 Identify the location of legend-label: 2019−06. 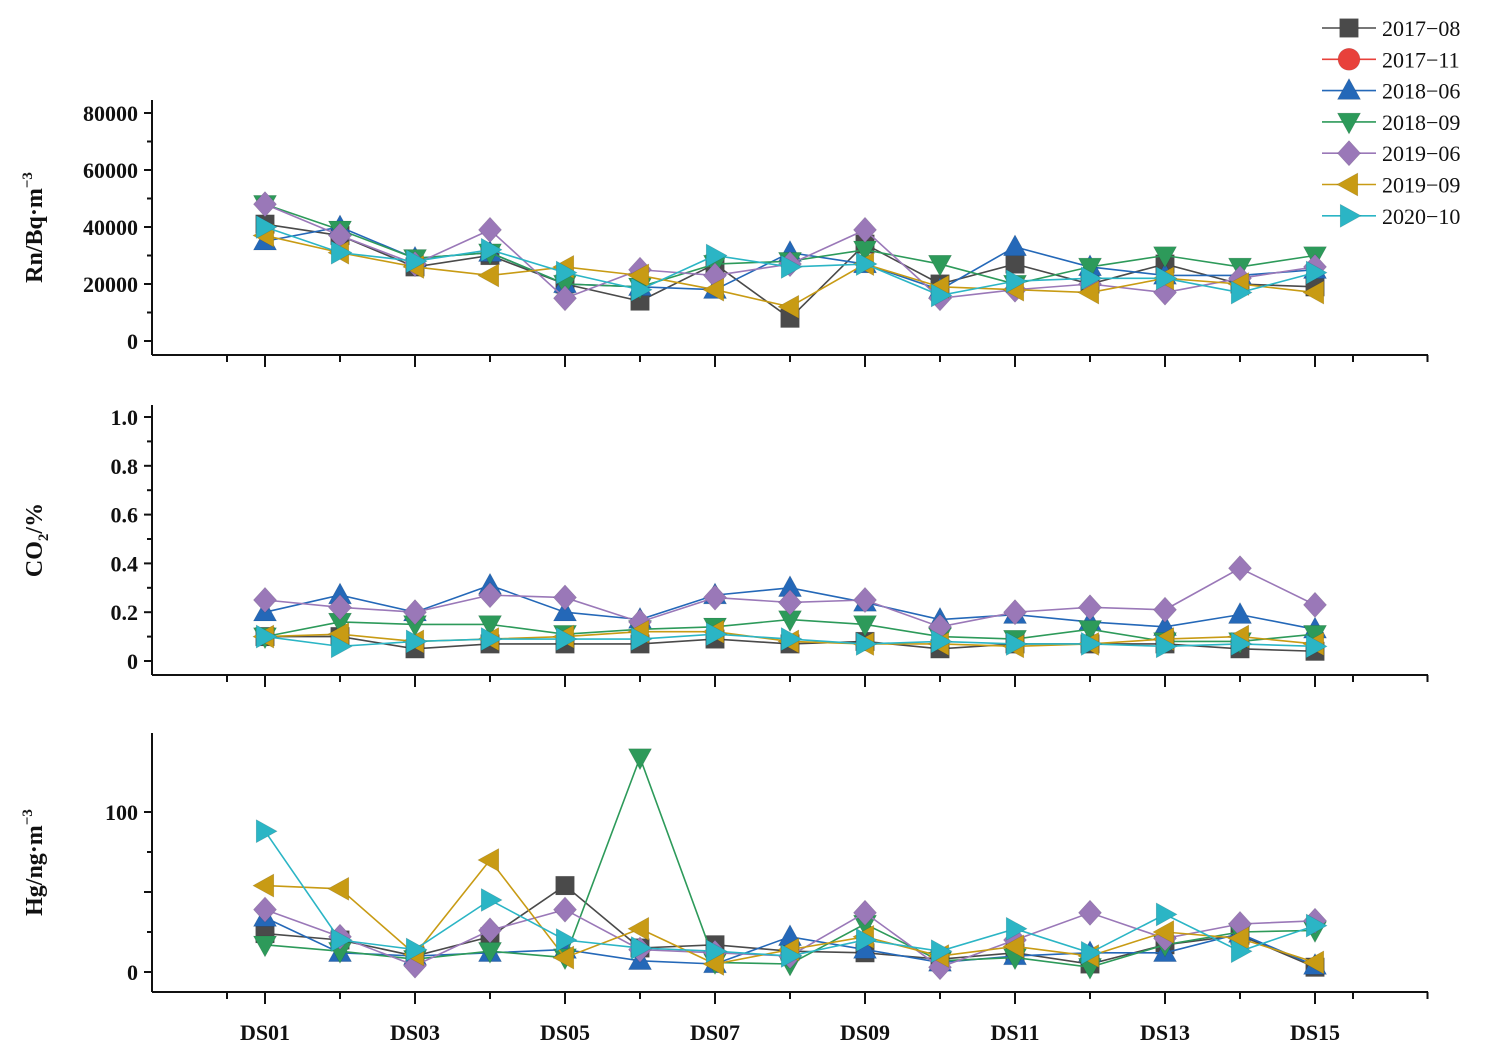
(1421, 153).